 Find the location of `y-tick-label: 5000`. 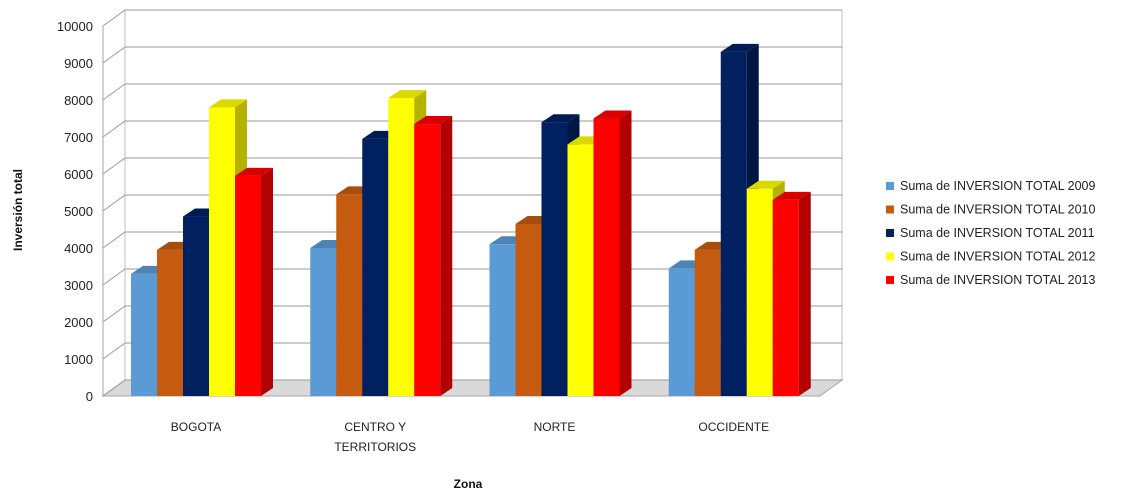

y-tick-label: 5000 is located at coordinates (78, 211).